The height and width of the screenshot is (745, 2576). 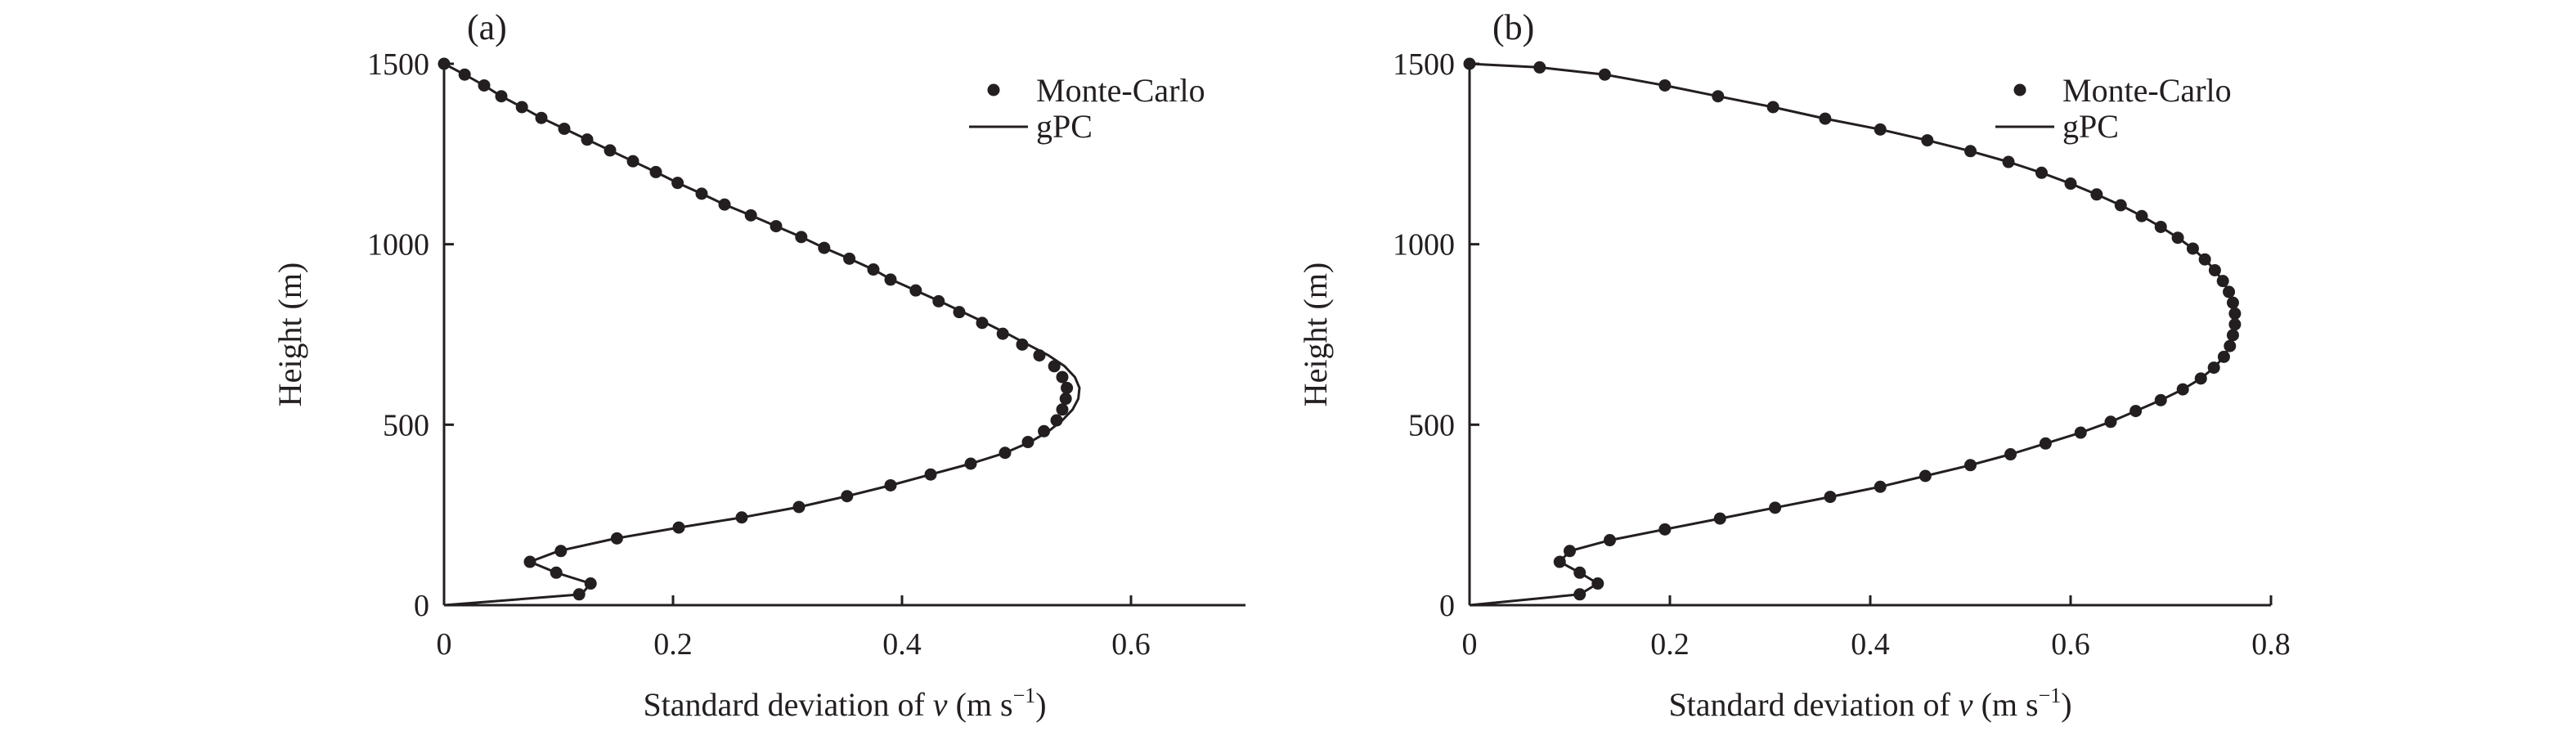 What do you see at coordinates (1513, 27) in the screenshot?
I see `panel-label: (b)` at bounding box center [1513, 27].